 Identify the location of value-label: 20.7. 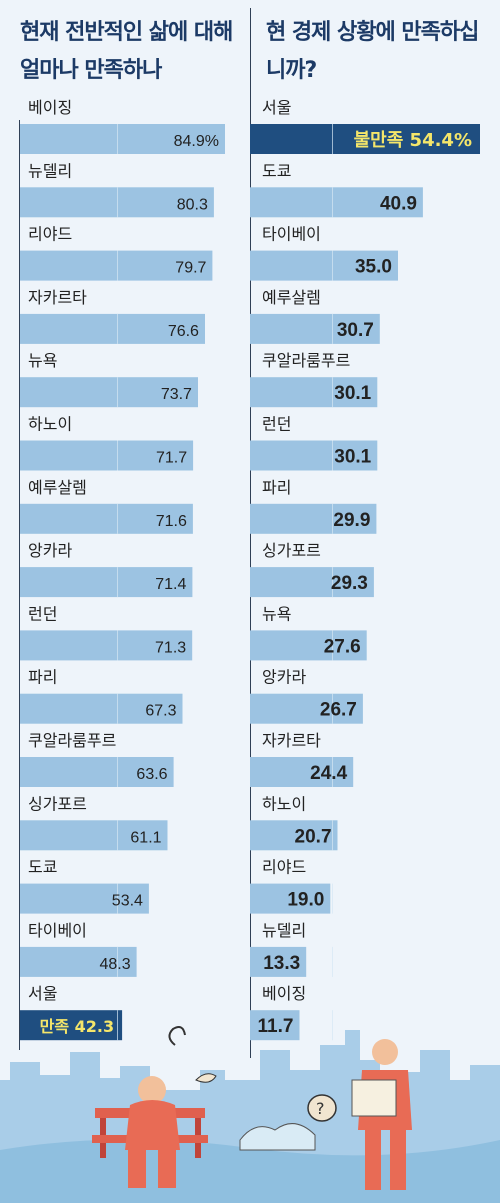
(313, 836).